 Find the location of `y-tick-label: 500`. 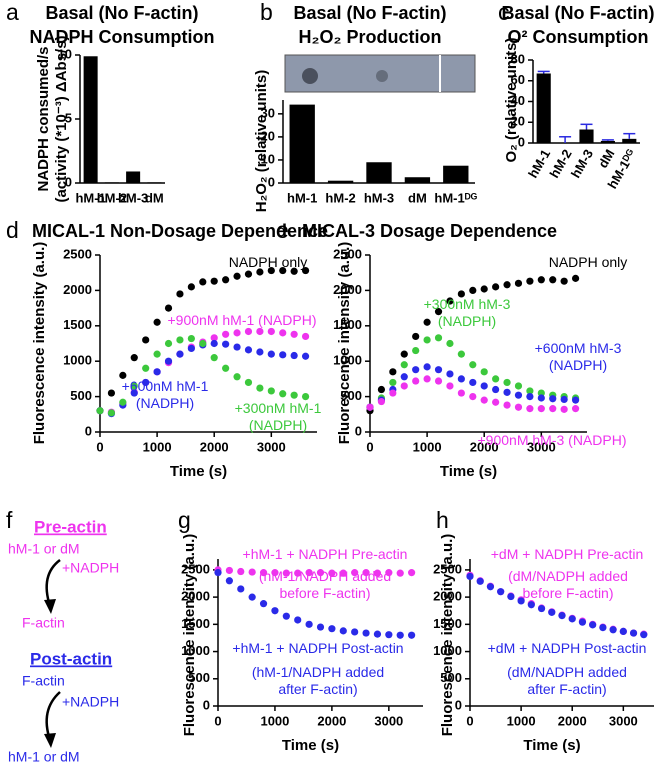

y-tick-label: 500 is located at coordinates (351, 395).